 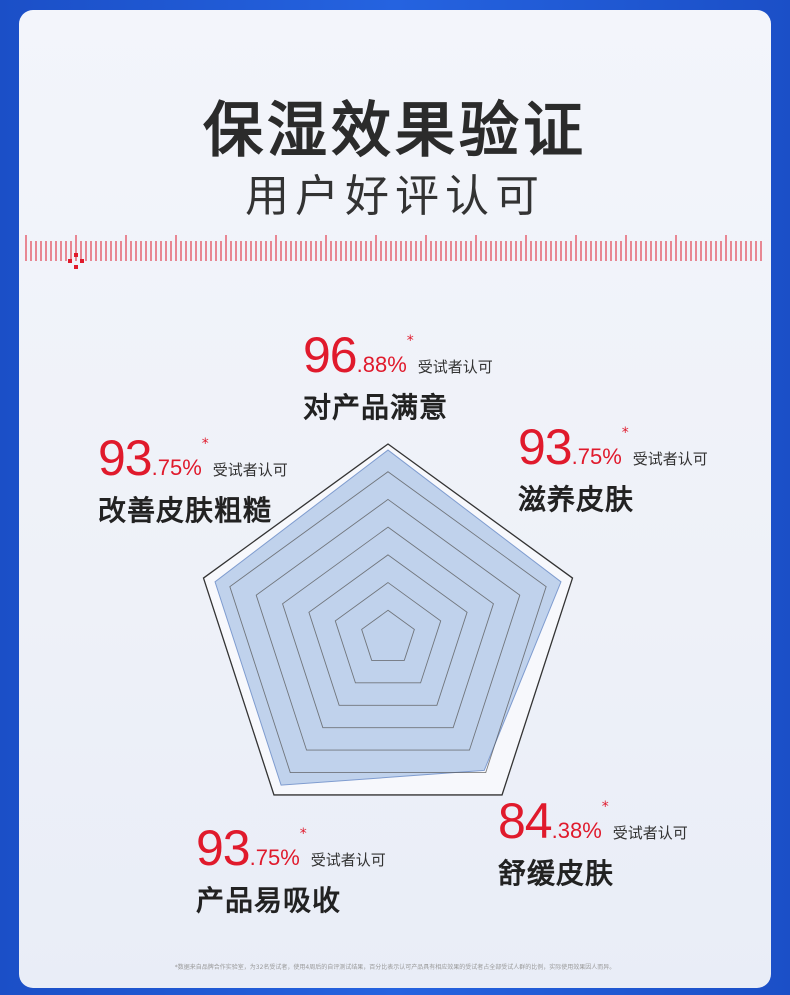 I want to click on label-nourish: 93.75% *受试者认可 滋养皮肤, so click(x=613, y=470).